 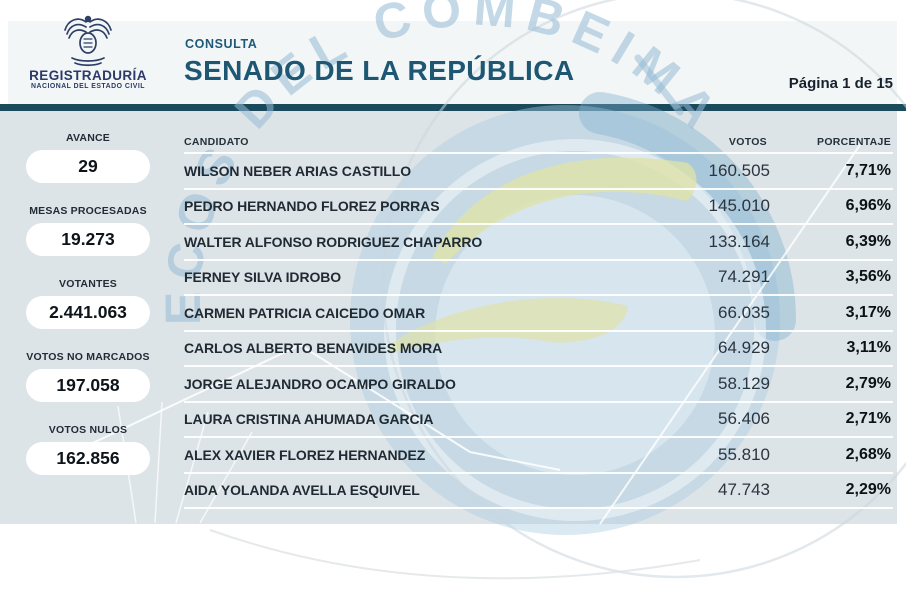 I want to click on candidate-percentage: 2,79%, so click(x=868, y=383).